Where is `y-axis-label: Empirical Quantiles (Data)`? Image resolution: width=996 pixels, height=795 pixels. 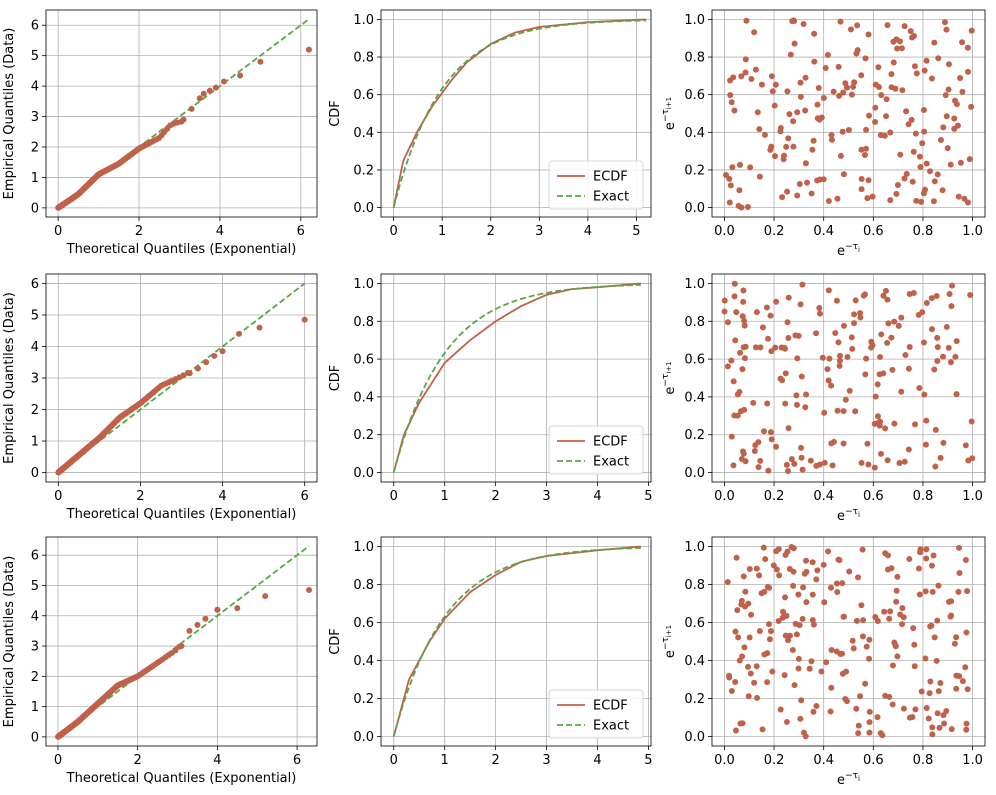 y-axis-label: Empirical Quantiles (Data) is located at coordinates (9, 642).